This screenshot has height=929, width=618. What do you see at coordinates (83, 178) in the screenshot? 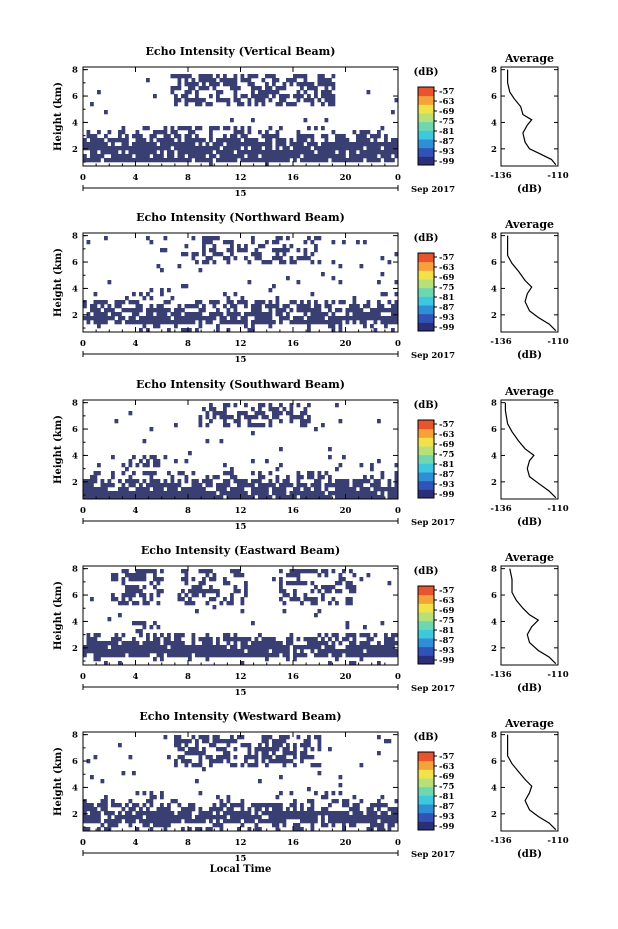
I see `x-tick-label: 0` at bounding box center [83, 178].